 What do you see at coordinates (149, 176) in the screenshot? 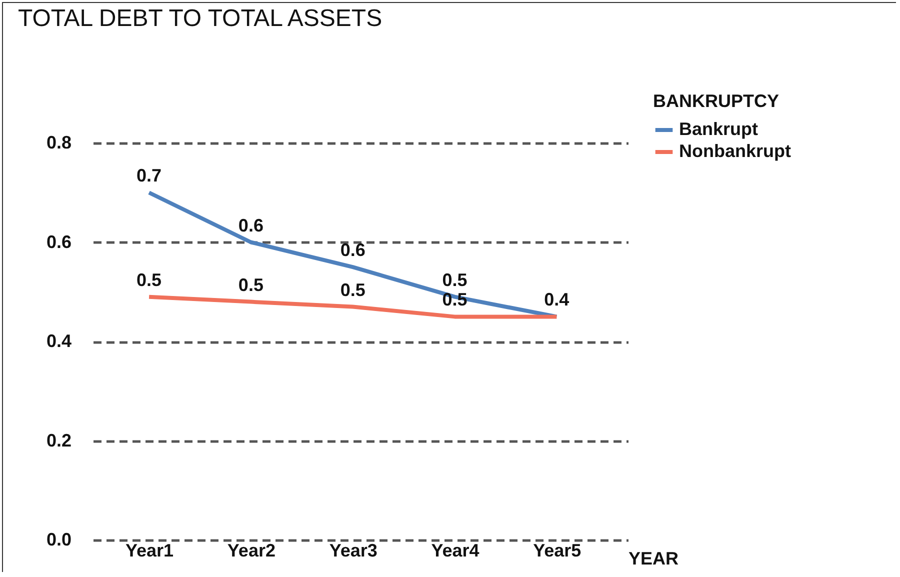
I see `data-label: 0.7` at bounding box center [149, 176].